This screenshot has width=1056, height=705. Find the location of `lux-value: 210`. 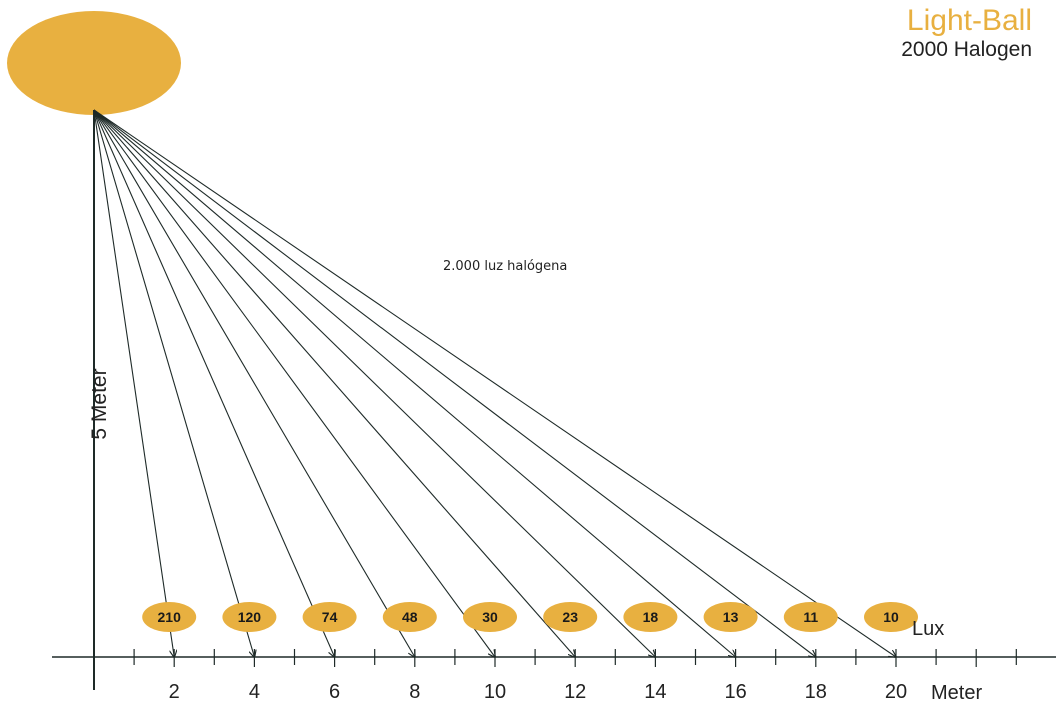

lux-value: 210 is located at coordinates (170, 617).